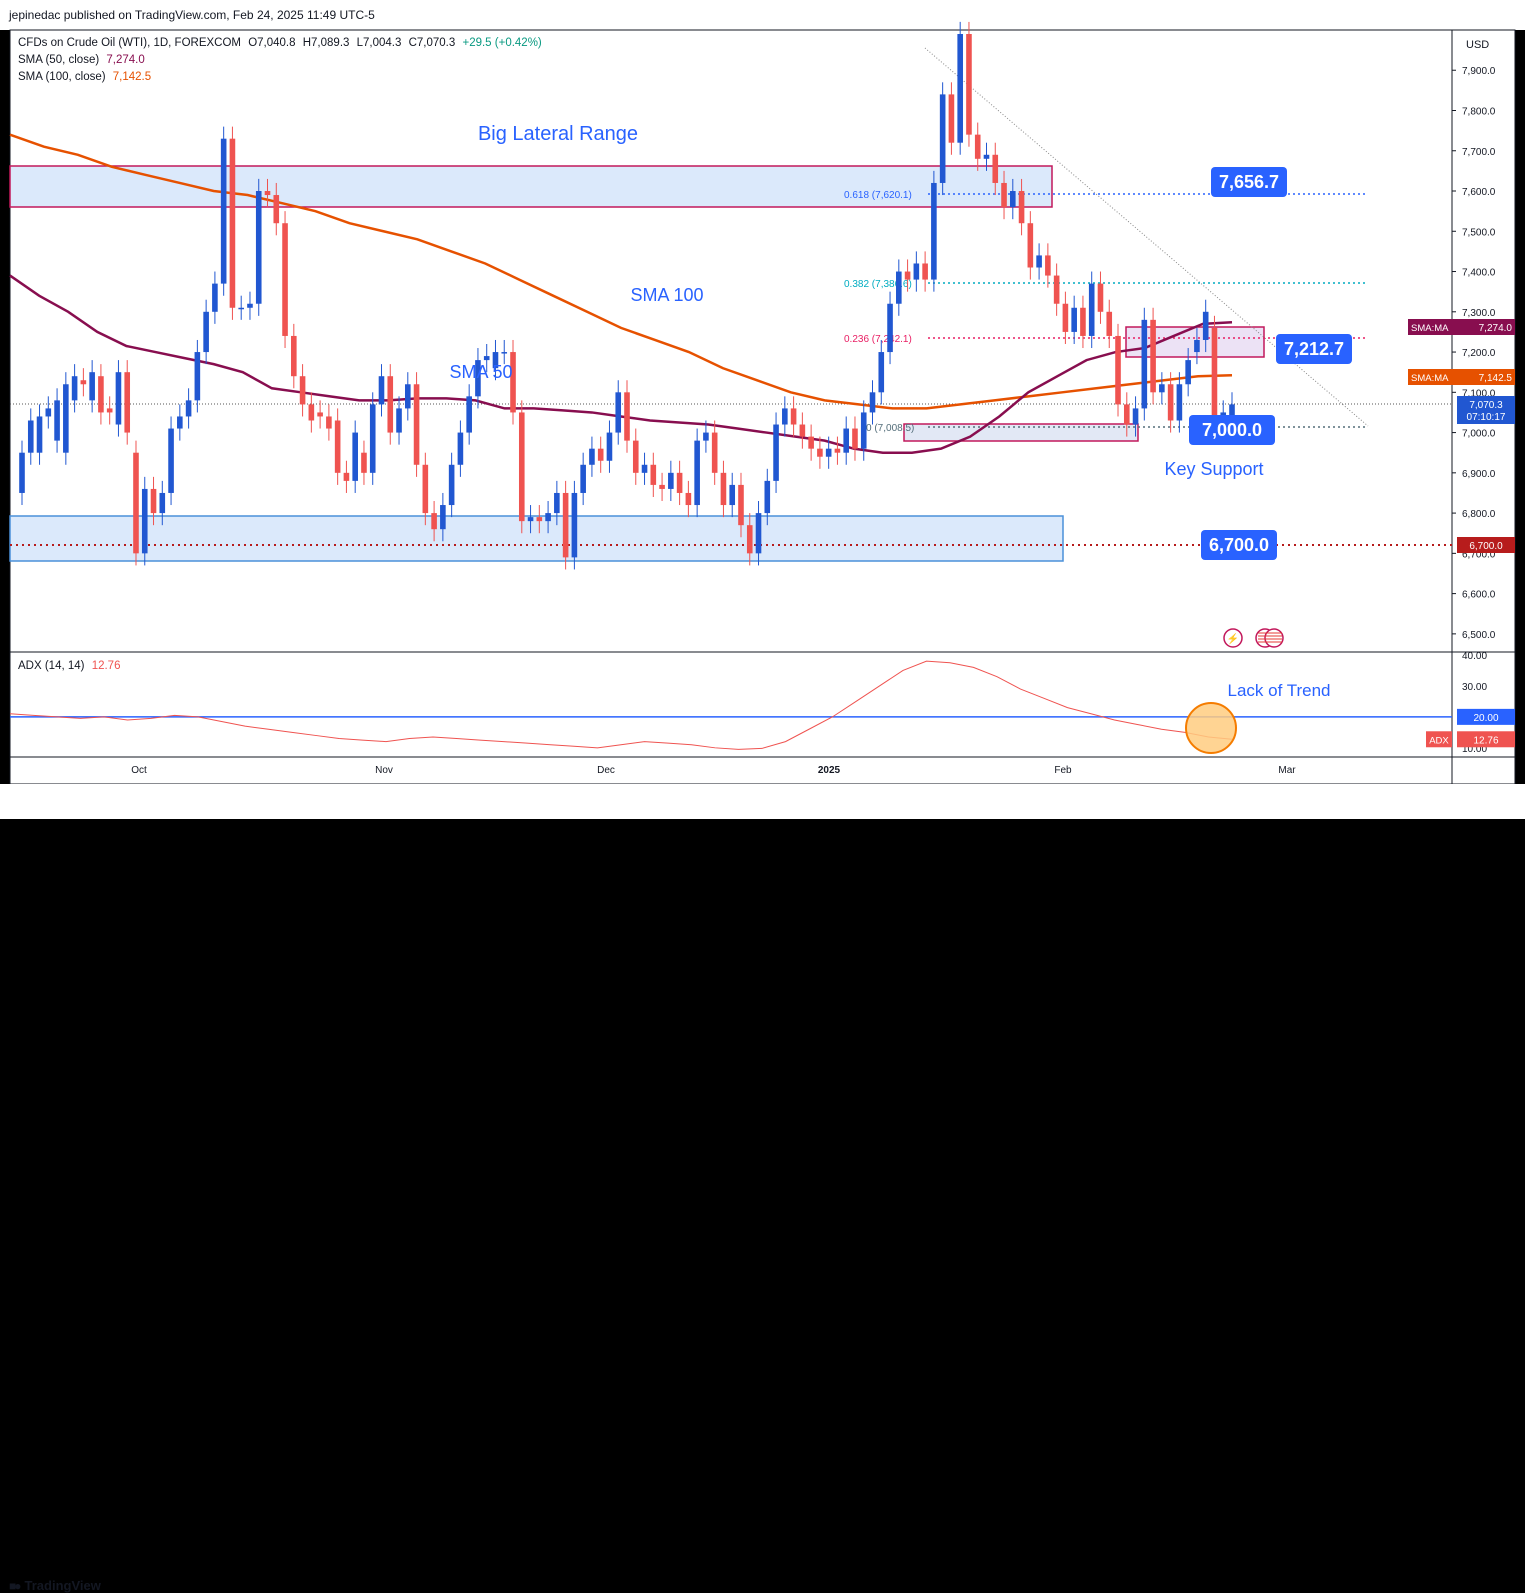 This screenshot has height=1593, width=1525. I want to click on big-lateral-range-box, so click(531, 186).